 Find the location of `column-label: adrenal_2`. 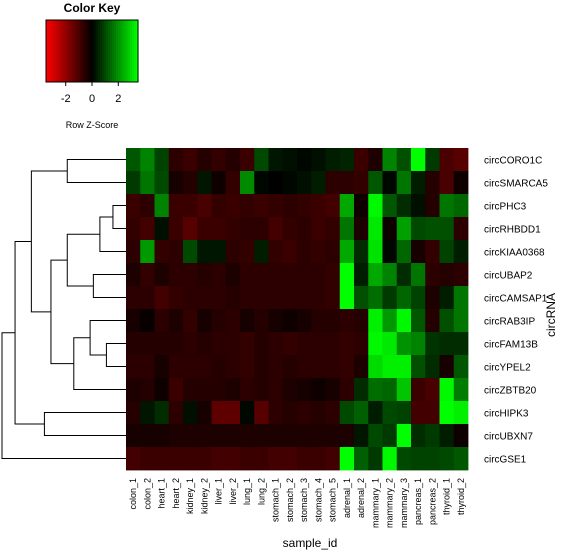

column-label: adrenal_2 is located at coordinates (361, 498).